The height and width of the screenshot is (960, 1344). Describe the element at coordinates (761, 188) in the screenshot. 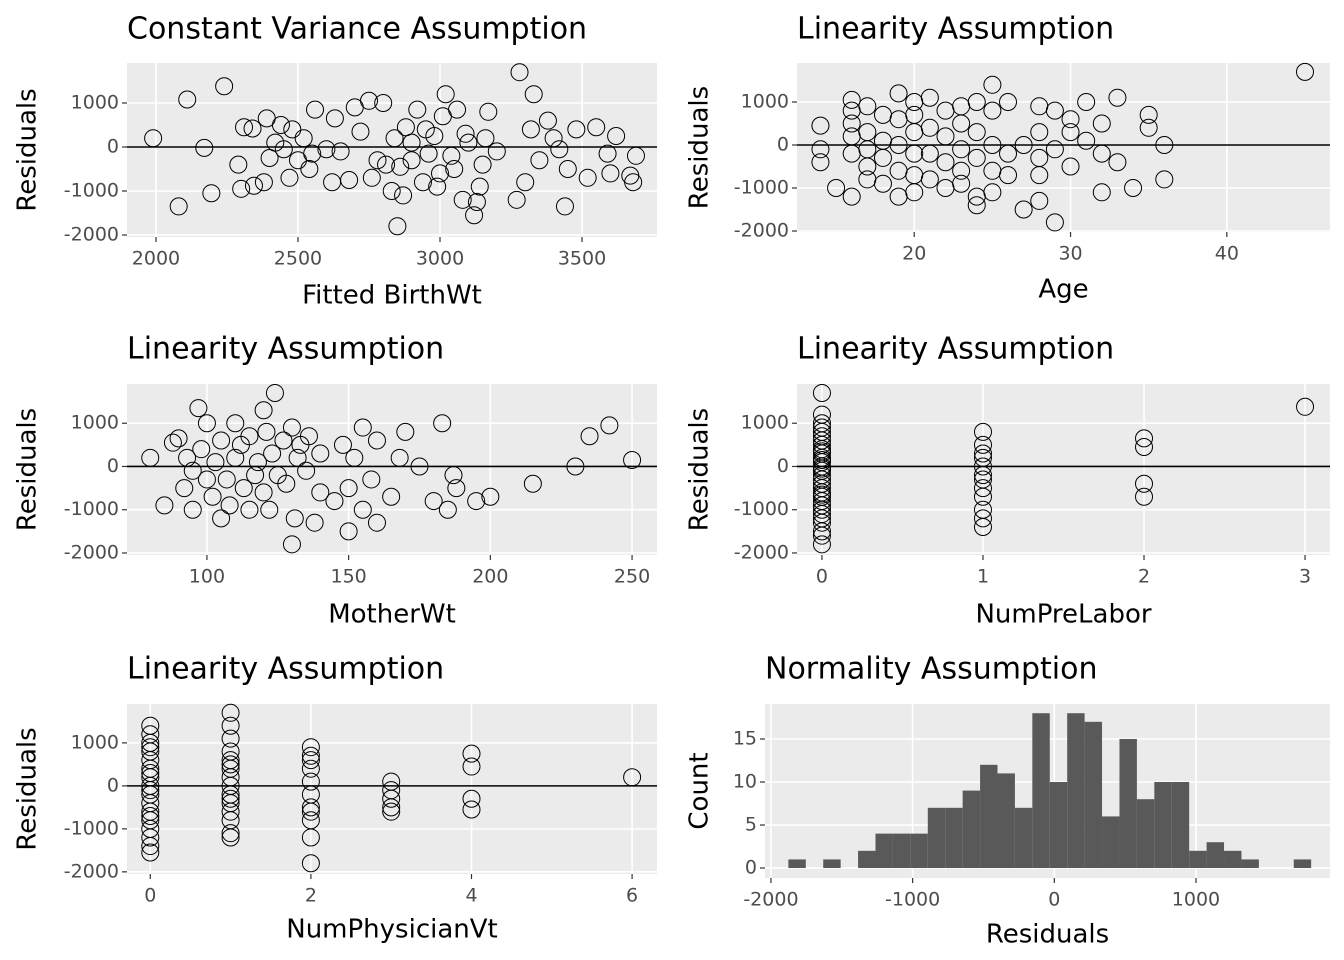

I see `y-tick-label: -1000` at that location.